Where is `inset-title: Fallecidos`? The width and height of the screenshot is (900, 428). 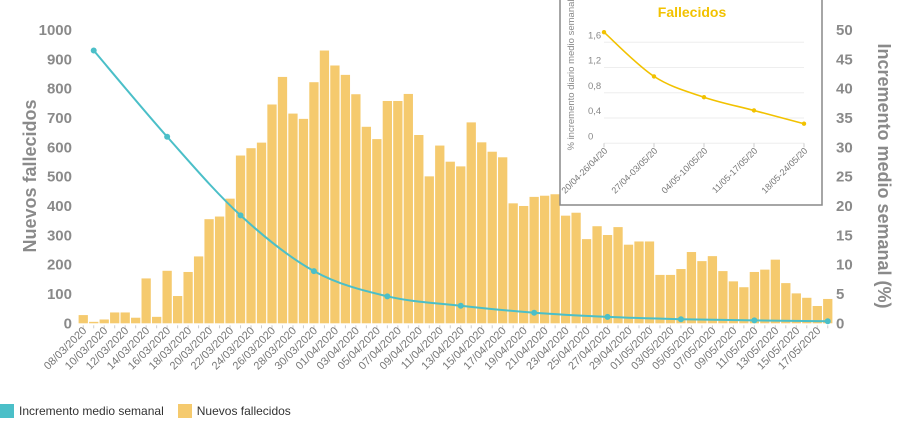 inset-title: Fallecidos is located at coordinates (692, 12).